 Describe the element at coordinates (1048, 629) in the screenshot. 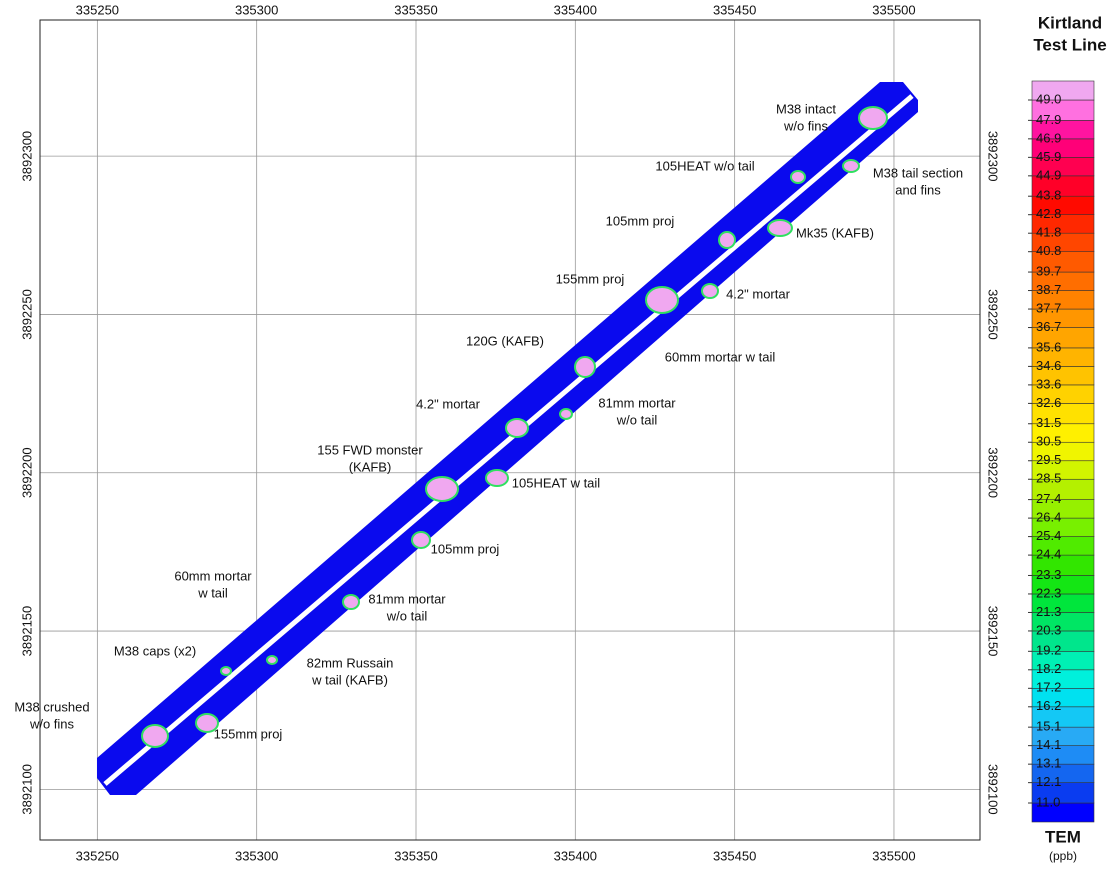

I see `colorbar-label: 20.3` at that location.